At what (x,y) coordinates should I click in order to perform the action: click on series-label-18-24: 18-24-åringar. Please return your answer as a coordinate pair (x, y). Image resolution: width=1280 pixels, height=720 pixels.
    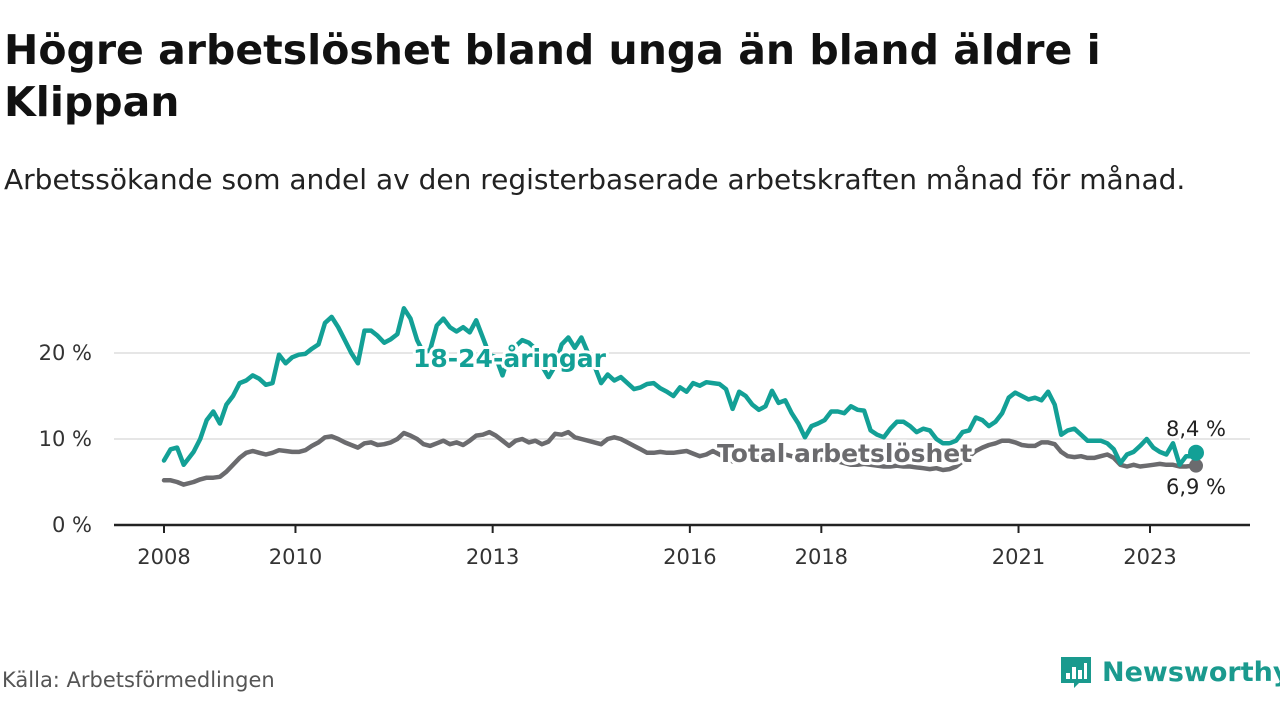
    Looking at the image, I should click on (510, 358).